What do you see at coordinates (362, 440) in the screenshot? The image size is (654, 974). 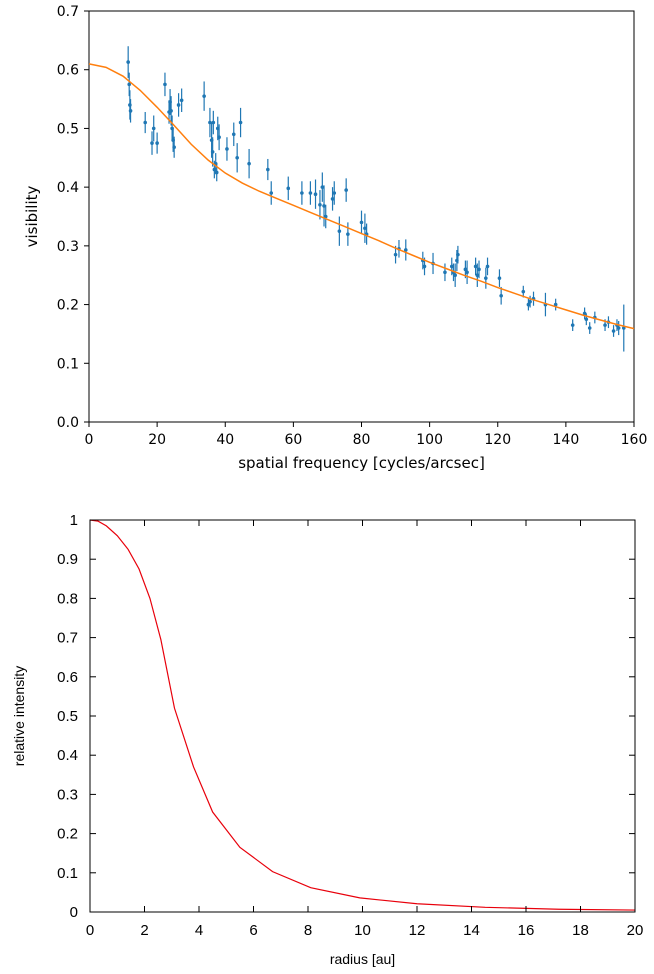 I see `x-tick-label: 80` at bounding box center [362, 440].